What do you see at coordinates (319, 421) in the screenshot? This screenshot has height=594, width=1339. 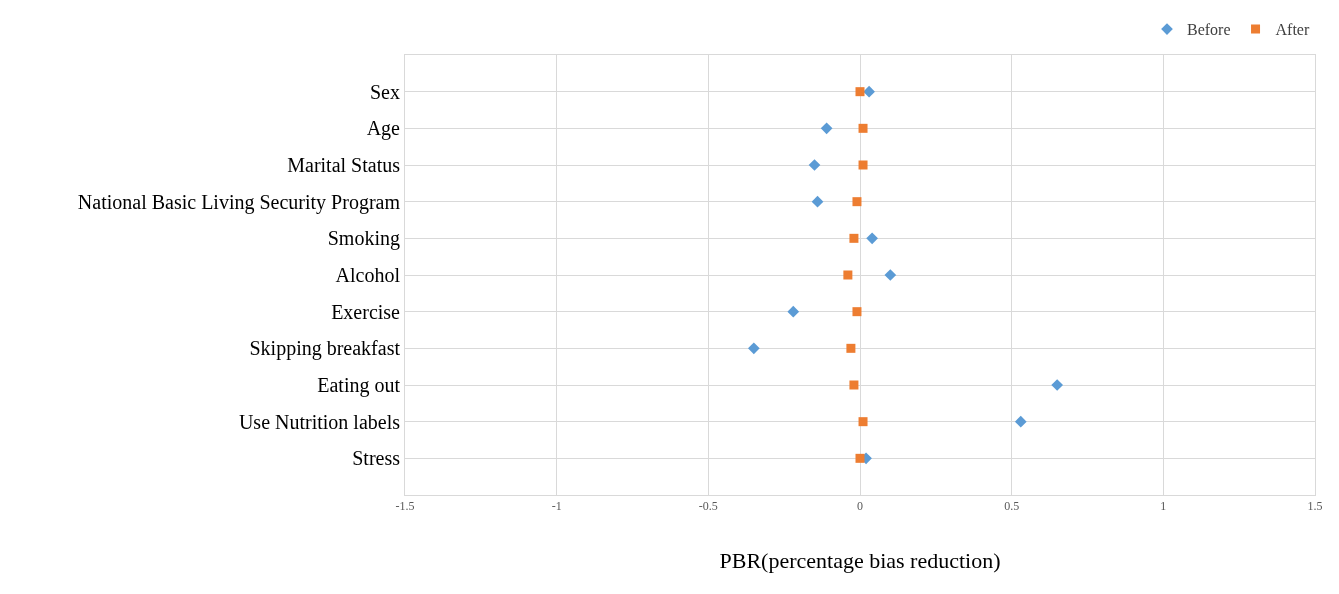 I see `y-tick-label: Use Nutrition labels` at bounding box center [319, 421].